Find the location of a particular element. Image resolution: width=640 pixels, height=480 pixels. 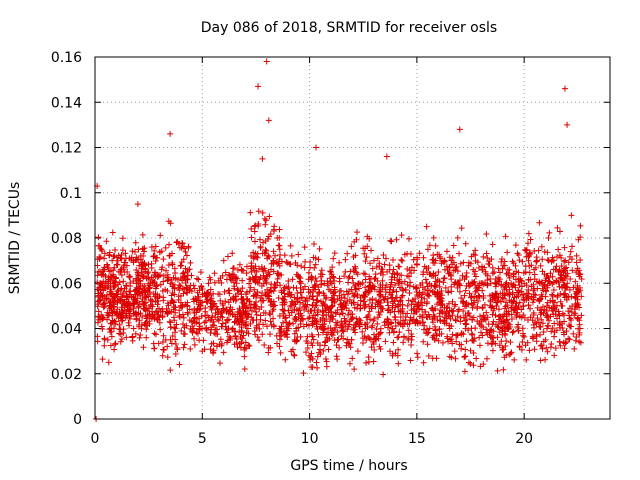

x-tick-label: 10 is located at coordinates (310, 439).